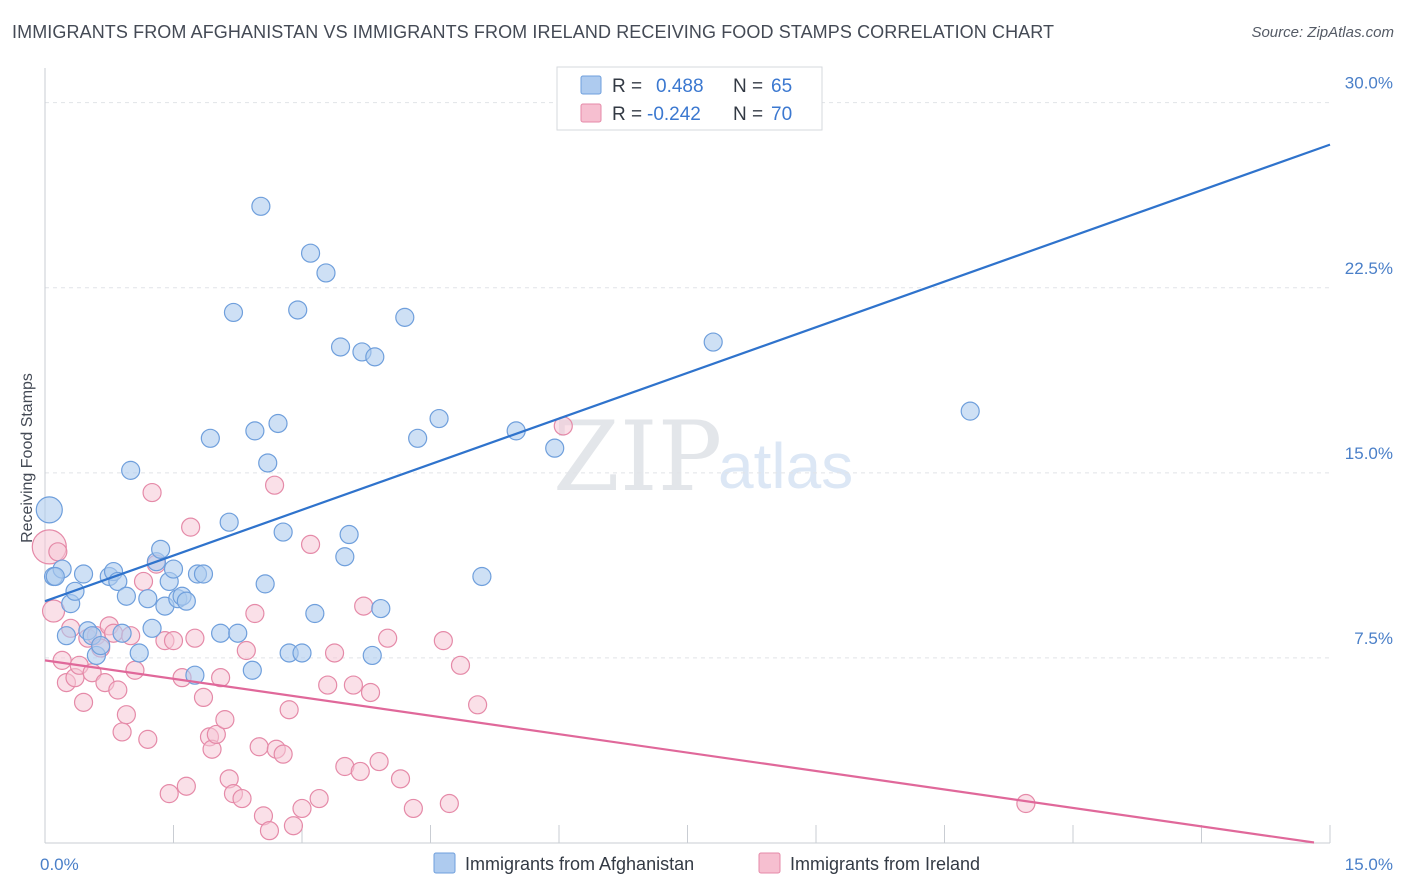 The image size is (1406, 892). Describe the element at coordinates (59, 864) in the screenshot. I see `x-tick-label-0: 0.0%` at that location.